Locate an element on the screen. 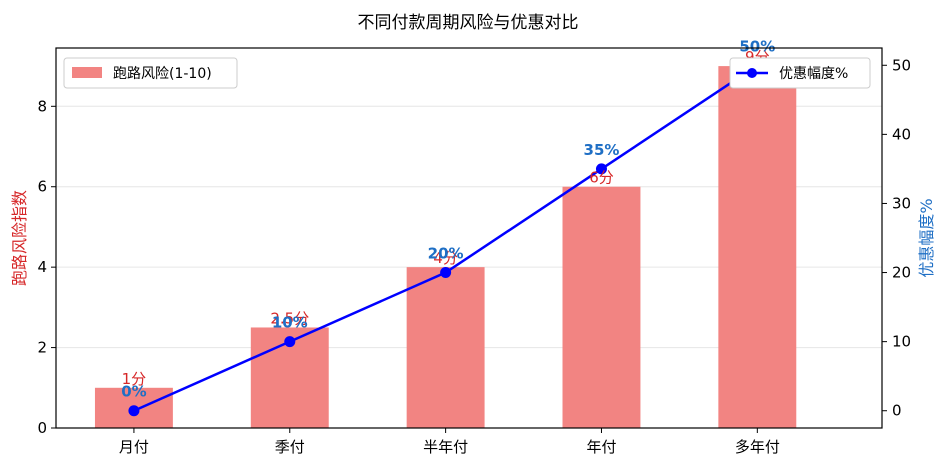  y-left-tick-label-2: 4 is located at coordinates (42, 267).